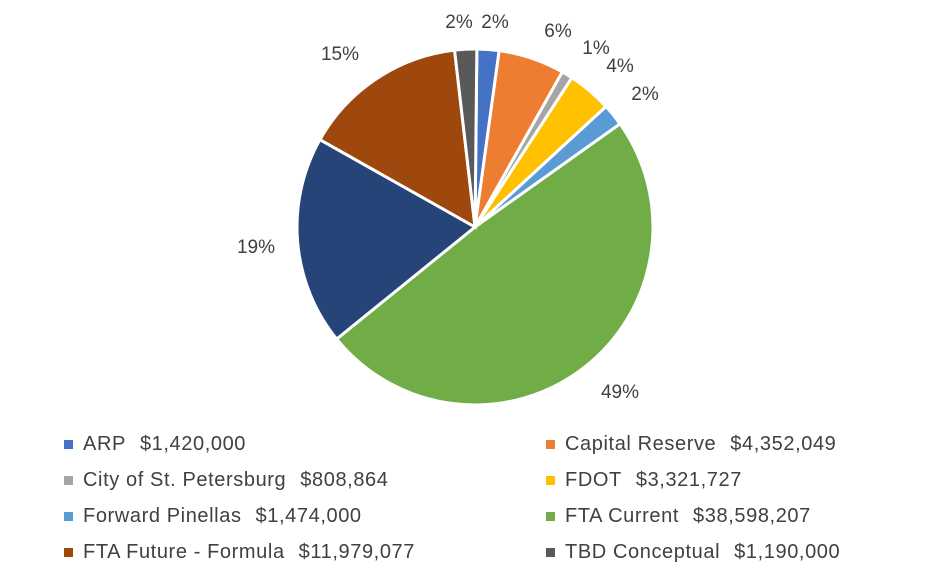 This screenshot has height=581, width=928. Describe the element at coordinates (593, 480) in the screenshot. I see `legend-label: FDOT` at that location.